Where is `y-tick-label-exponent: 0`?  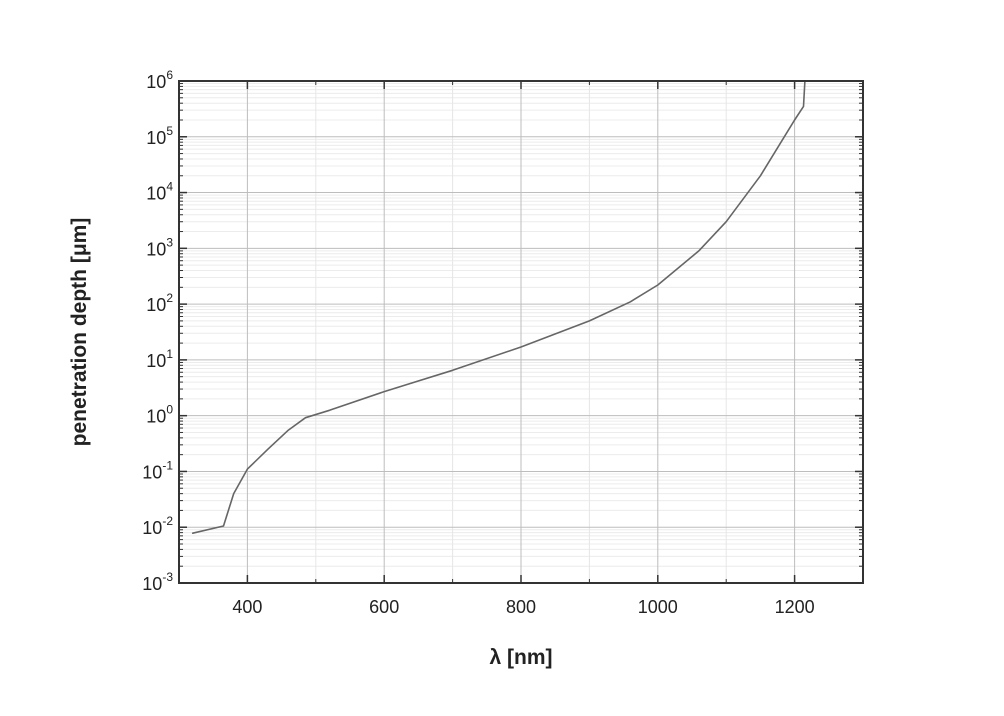
y-tick-label-exponent: 0 is located at coordinates (169, 410).